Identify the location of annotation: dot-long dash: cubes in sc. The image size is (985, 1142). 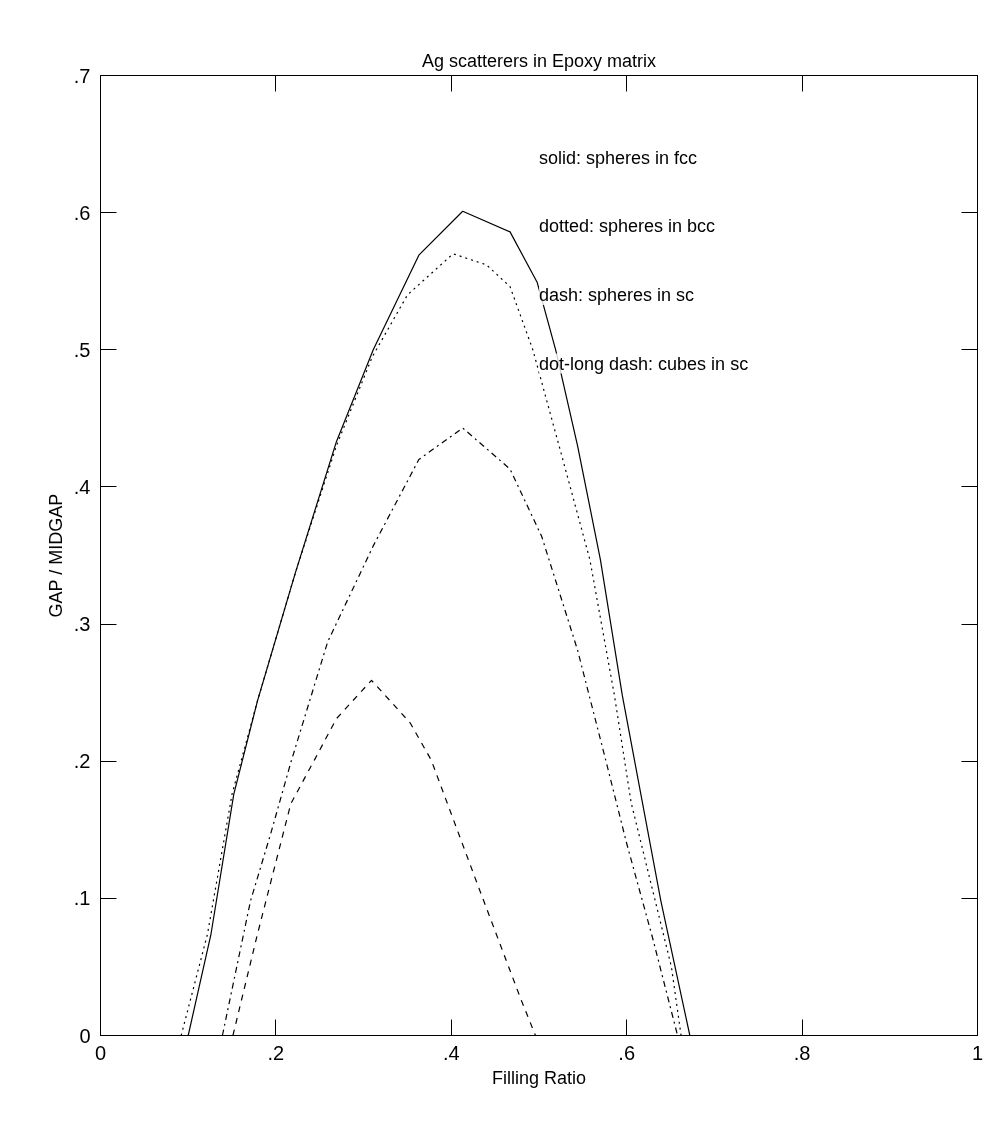
(644, 363).